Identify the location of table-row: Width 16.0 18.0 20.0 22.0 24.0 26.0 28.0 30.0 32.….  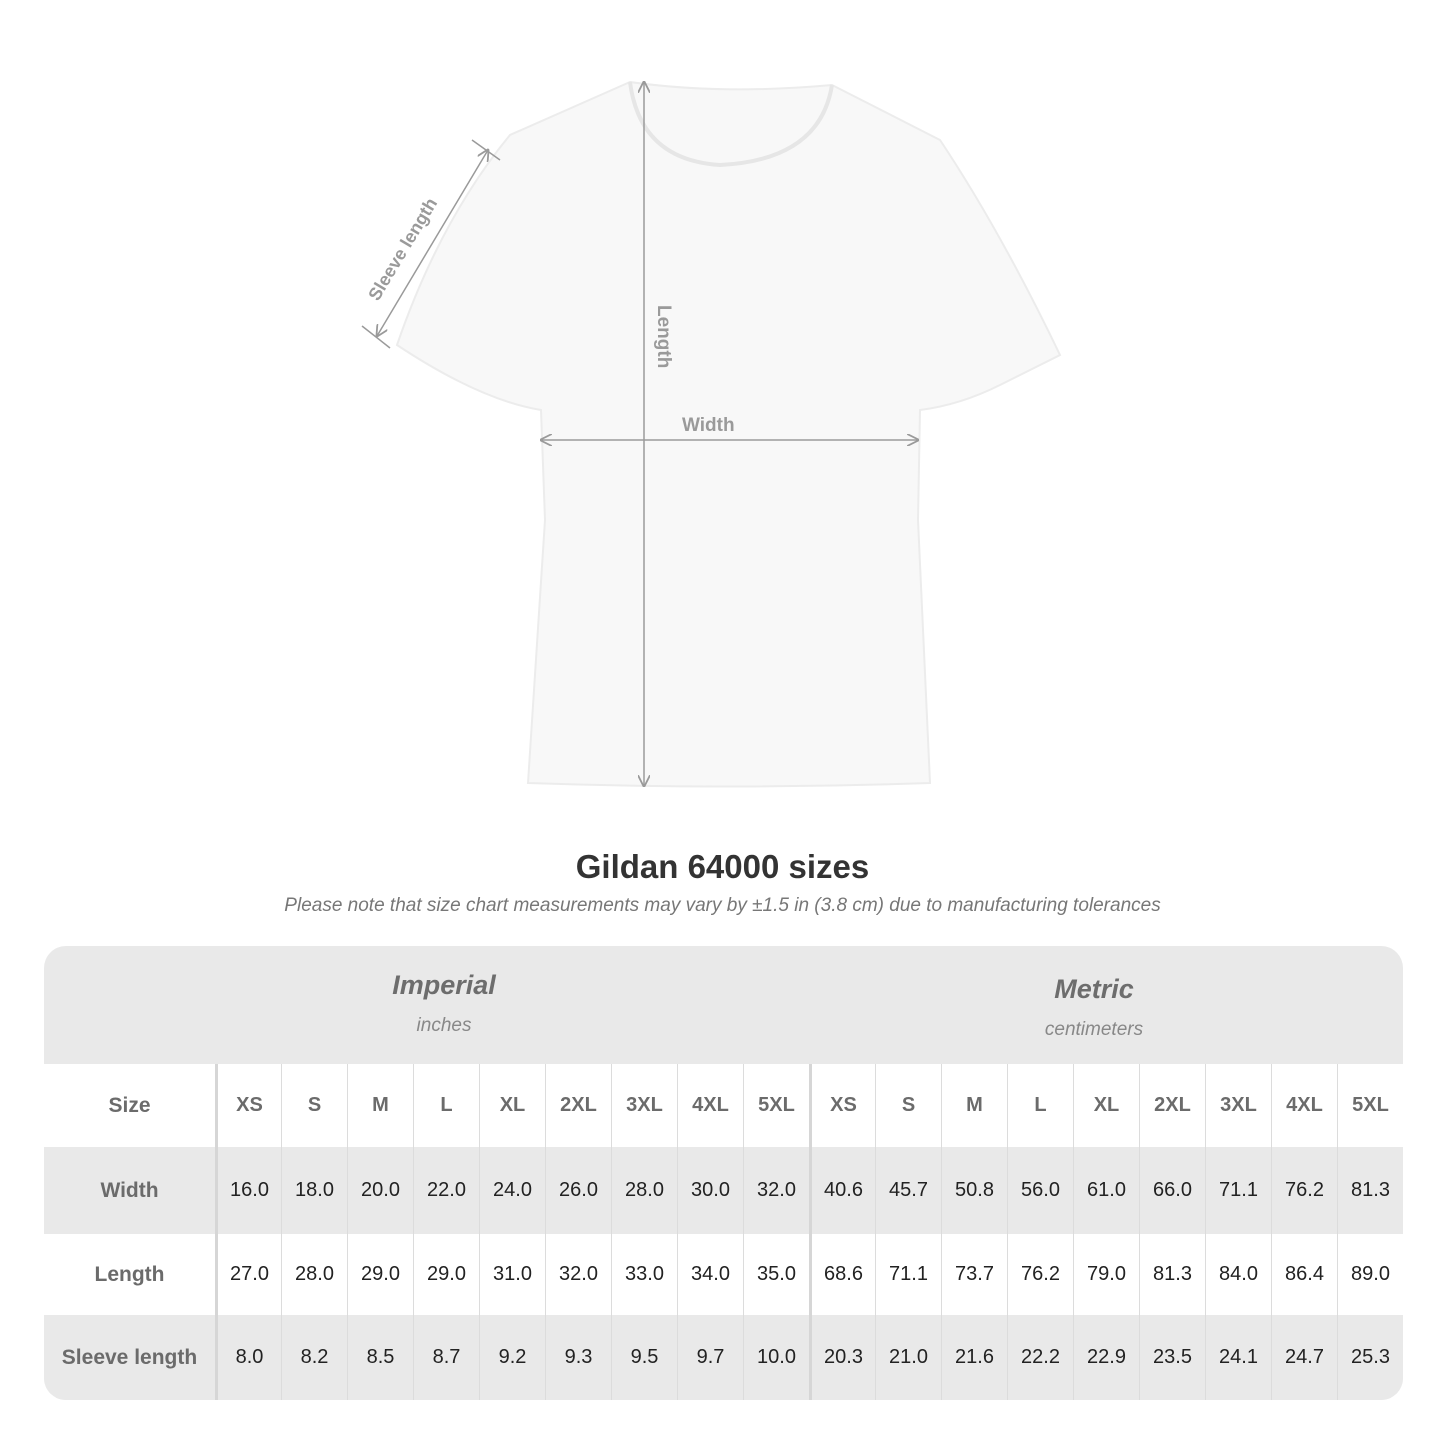
(723, 1190).